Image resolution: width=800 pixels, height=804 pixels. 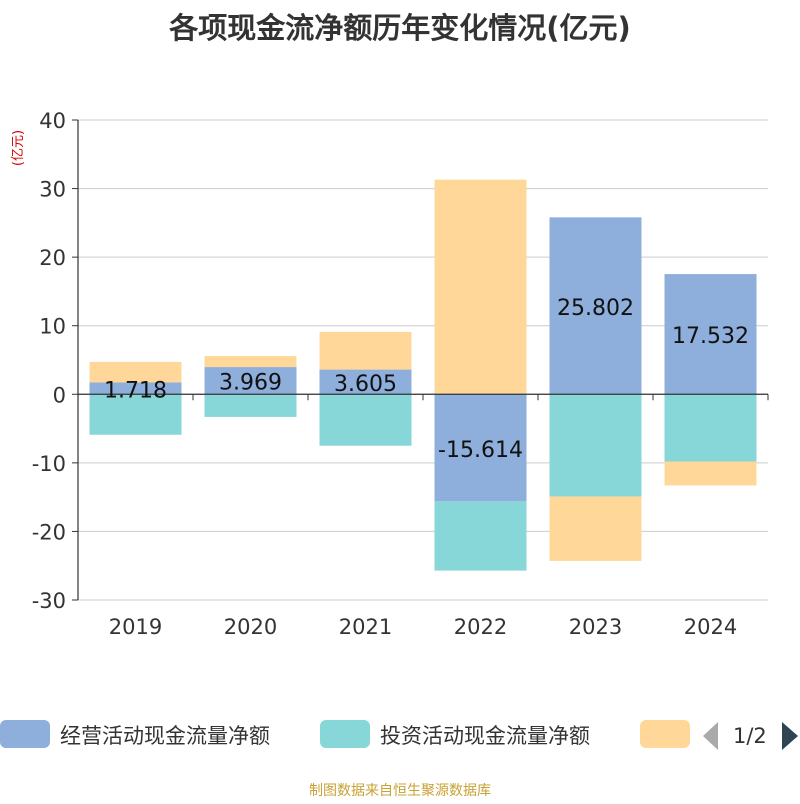 What do you see at coordinates (52, 190) in the screenshot?
I see `y-tick-label: 30` at bounding box center [52, 190].